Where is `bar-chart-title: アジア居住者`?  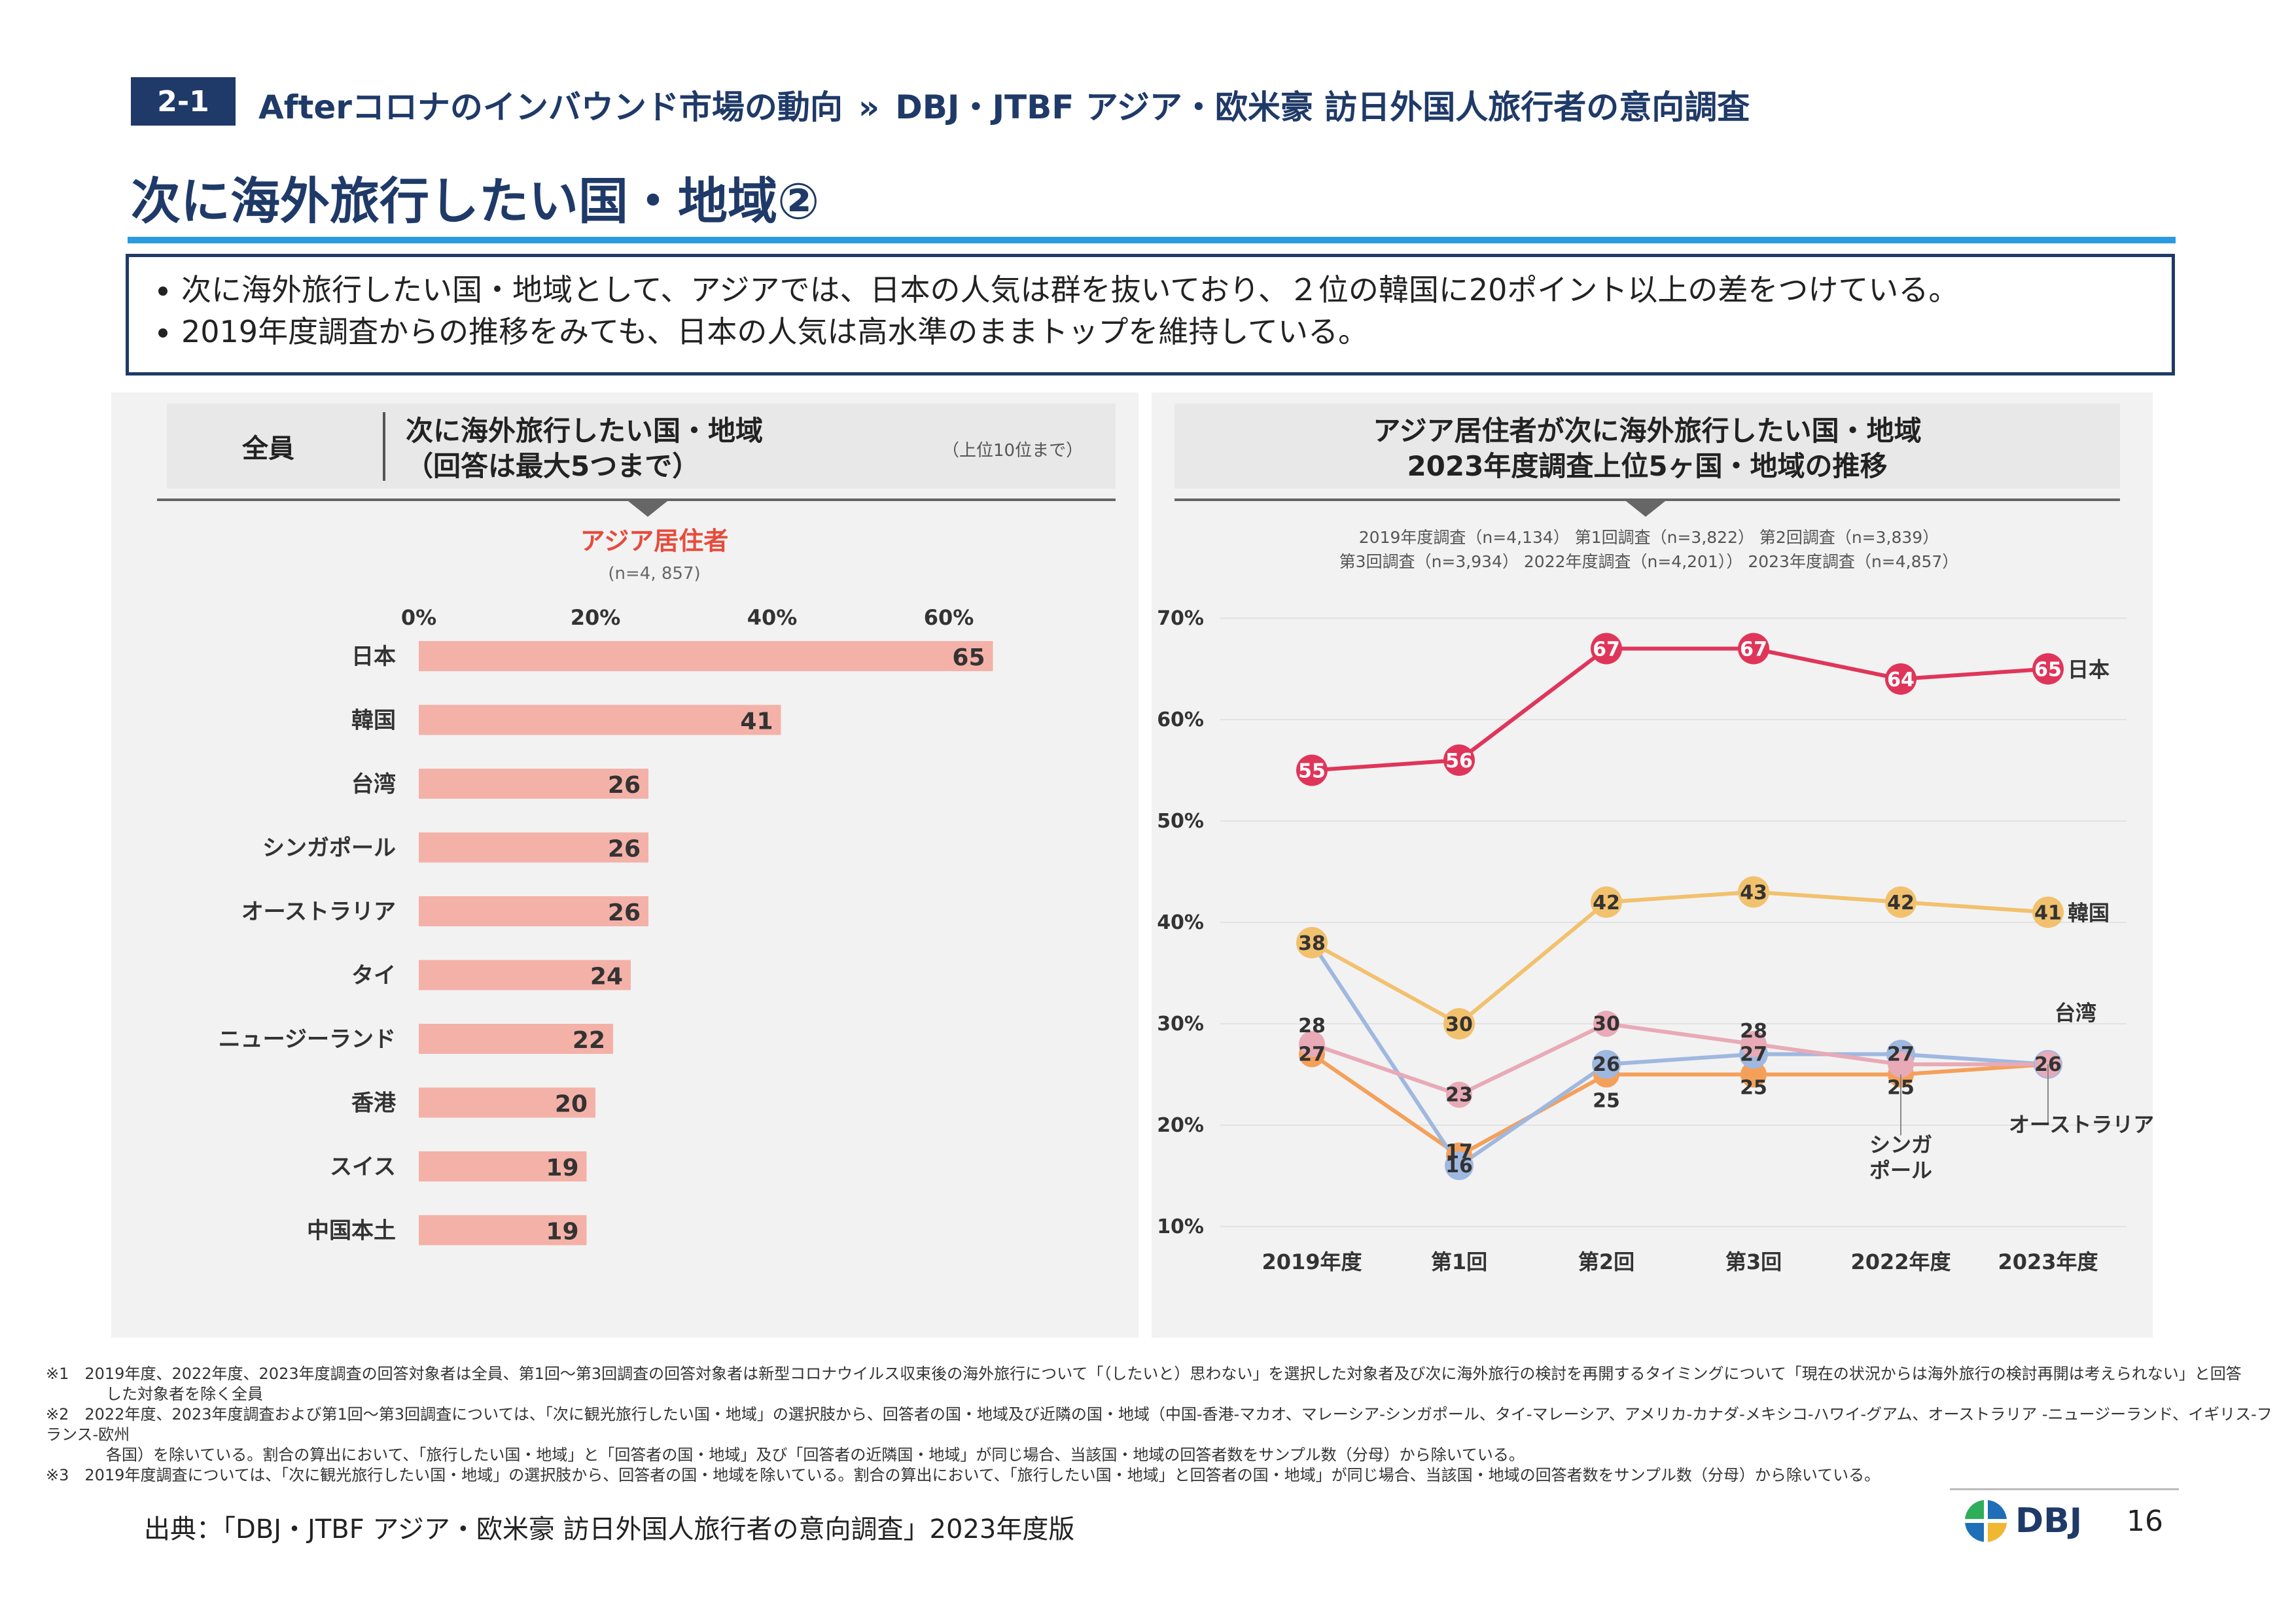
bar-chart-title: アジア居住者 is located at coordinates (654, 541).